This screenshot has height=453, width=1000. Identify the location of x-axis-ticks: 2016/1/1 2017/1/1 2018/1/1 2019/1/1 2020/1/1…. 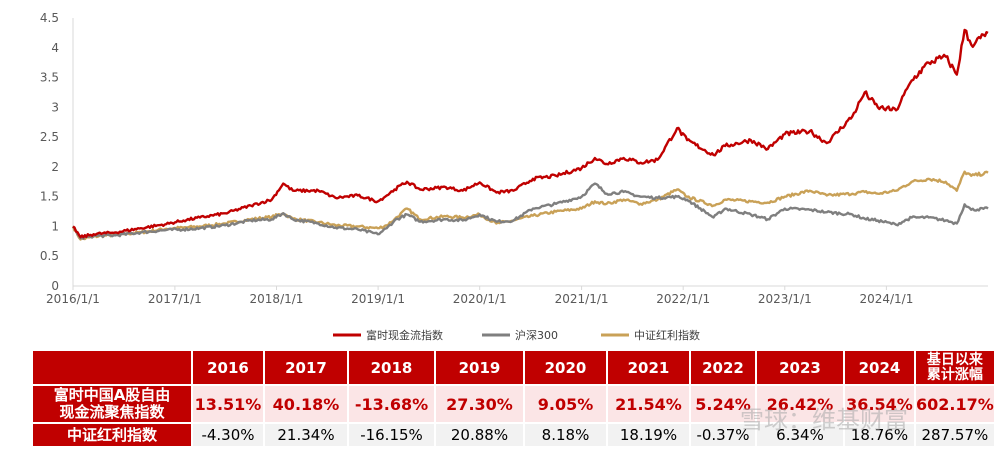
(479, 296).